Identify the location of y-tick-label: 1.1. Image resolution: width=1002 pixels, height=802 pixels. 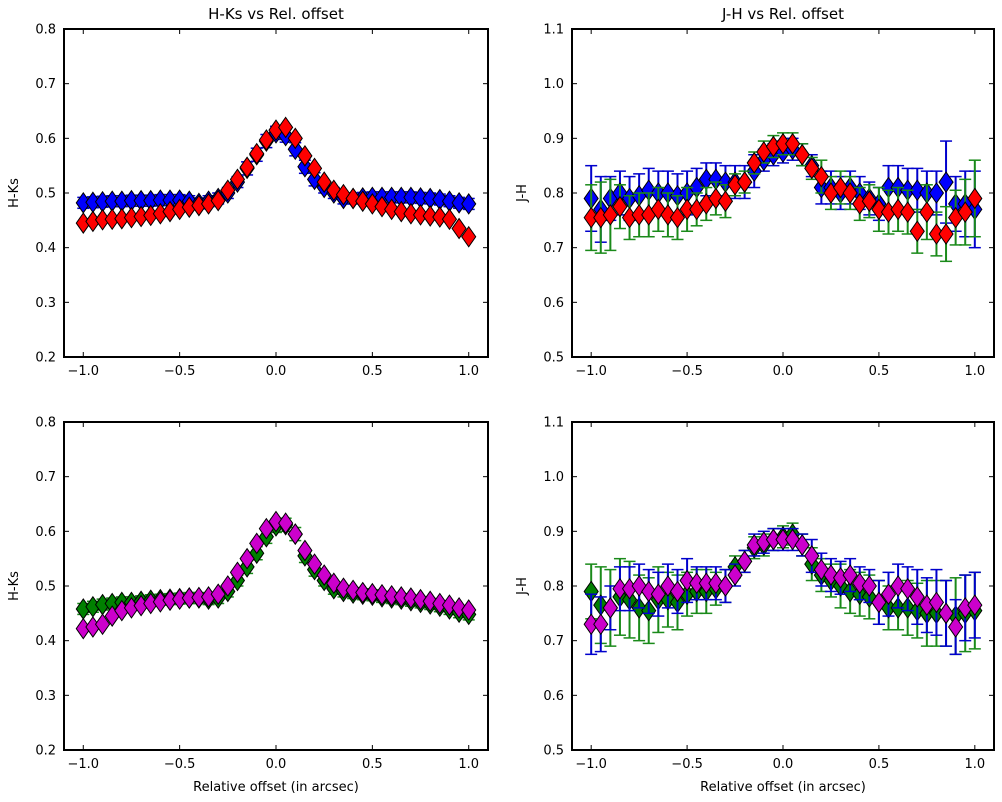
(553, 30).